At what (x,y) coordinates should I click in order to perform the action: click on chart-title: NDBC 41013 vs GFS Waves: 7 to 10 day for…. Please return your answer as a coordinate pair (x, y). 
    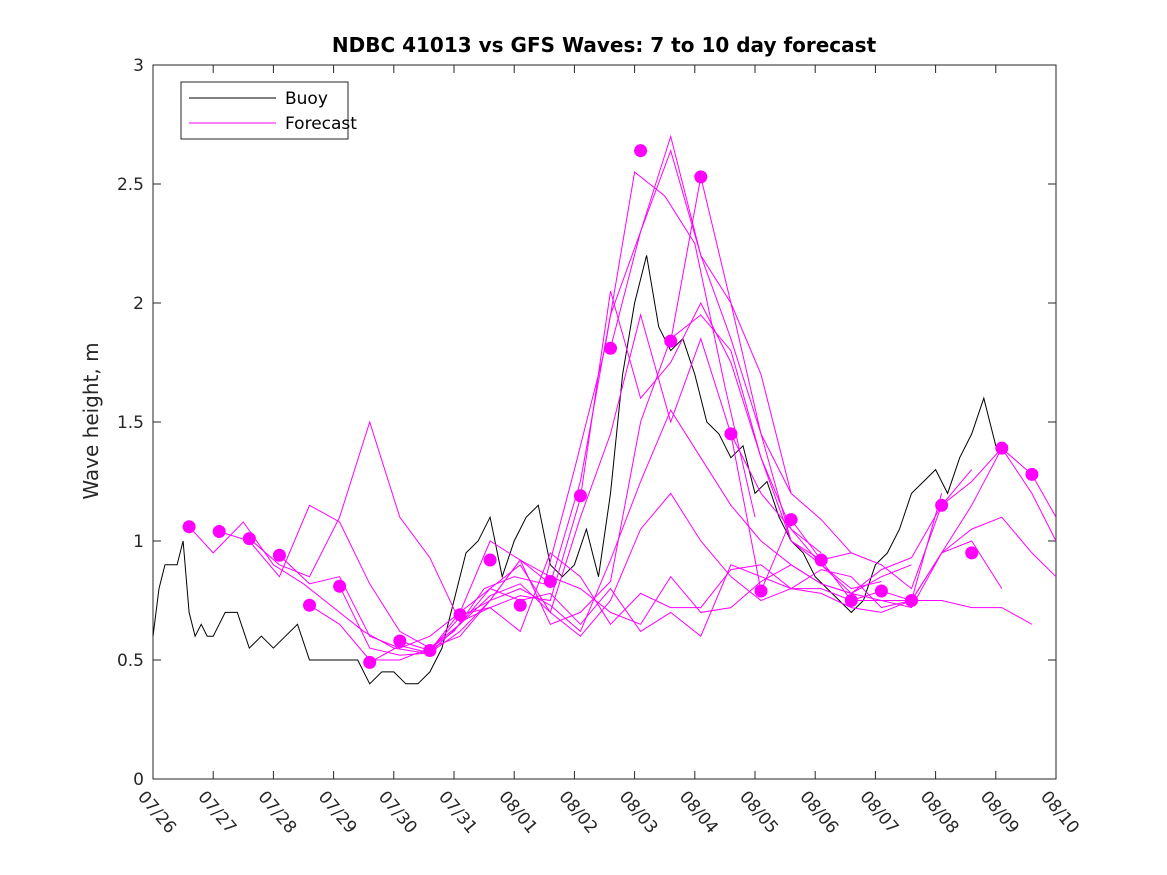
    Looking at the image, I should click on (604, 45).